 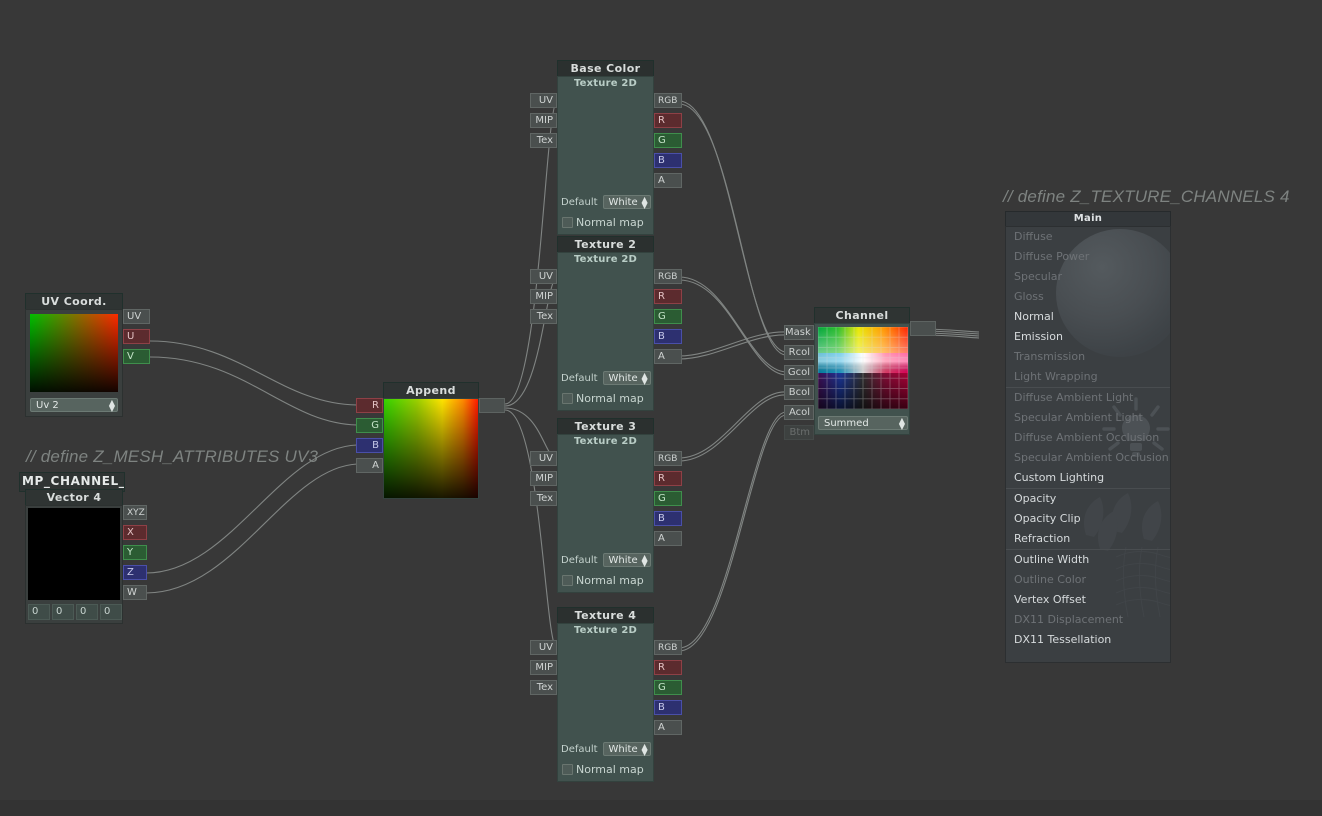 I want to click on main-row-emission: Emission, so click(x=1088, y=337).